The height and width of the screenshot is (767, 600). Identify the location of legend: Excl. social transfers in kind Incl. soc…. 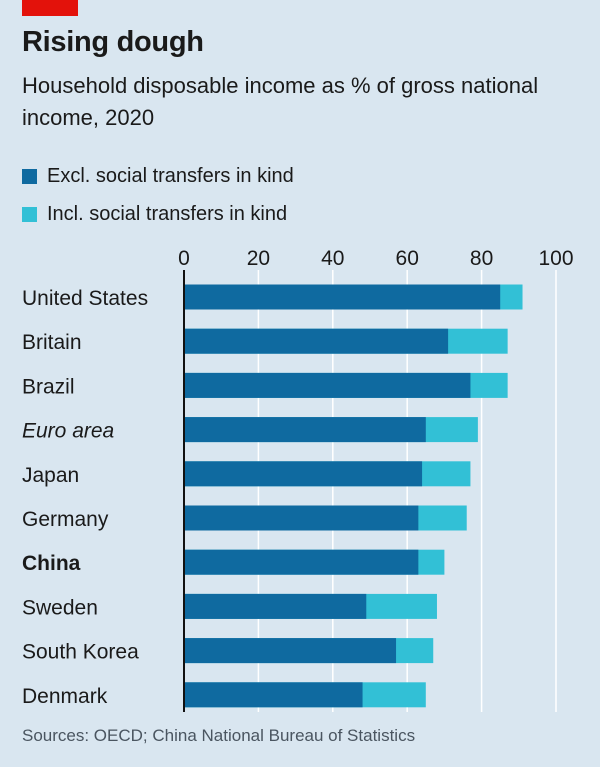
(158, 195).